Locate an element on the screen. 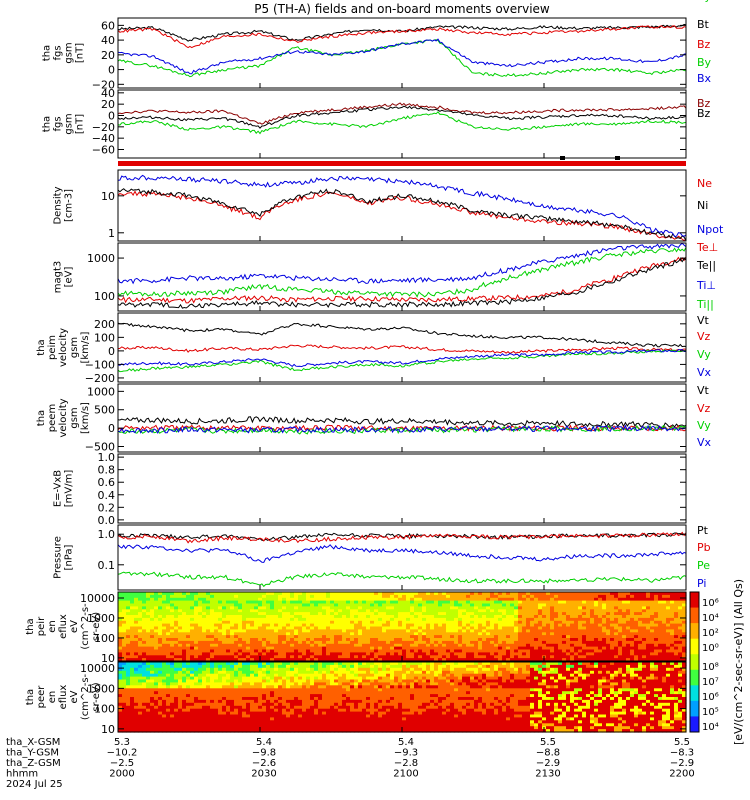 The height and width of the screenshot is (800, 750). legend-te: Te|| is located at coordinates (706, 265).